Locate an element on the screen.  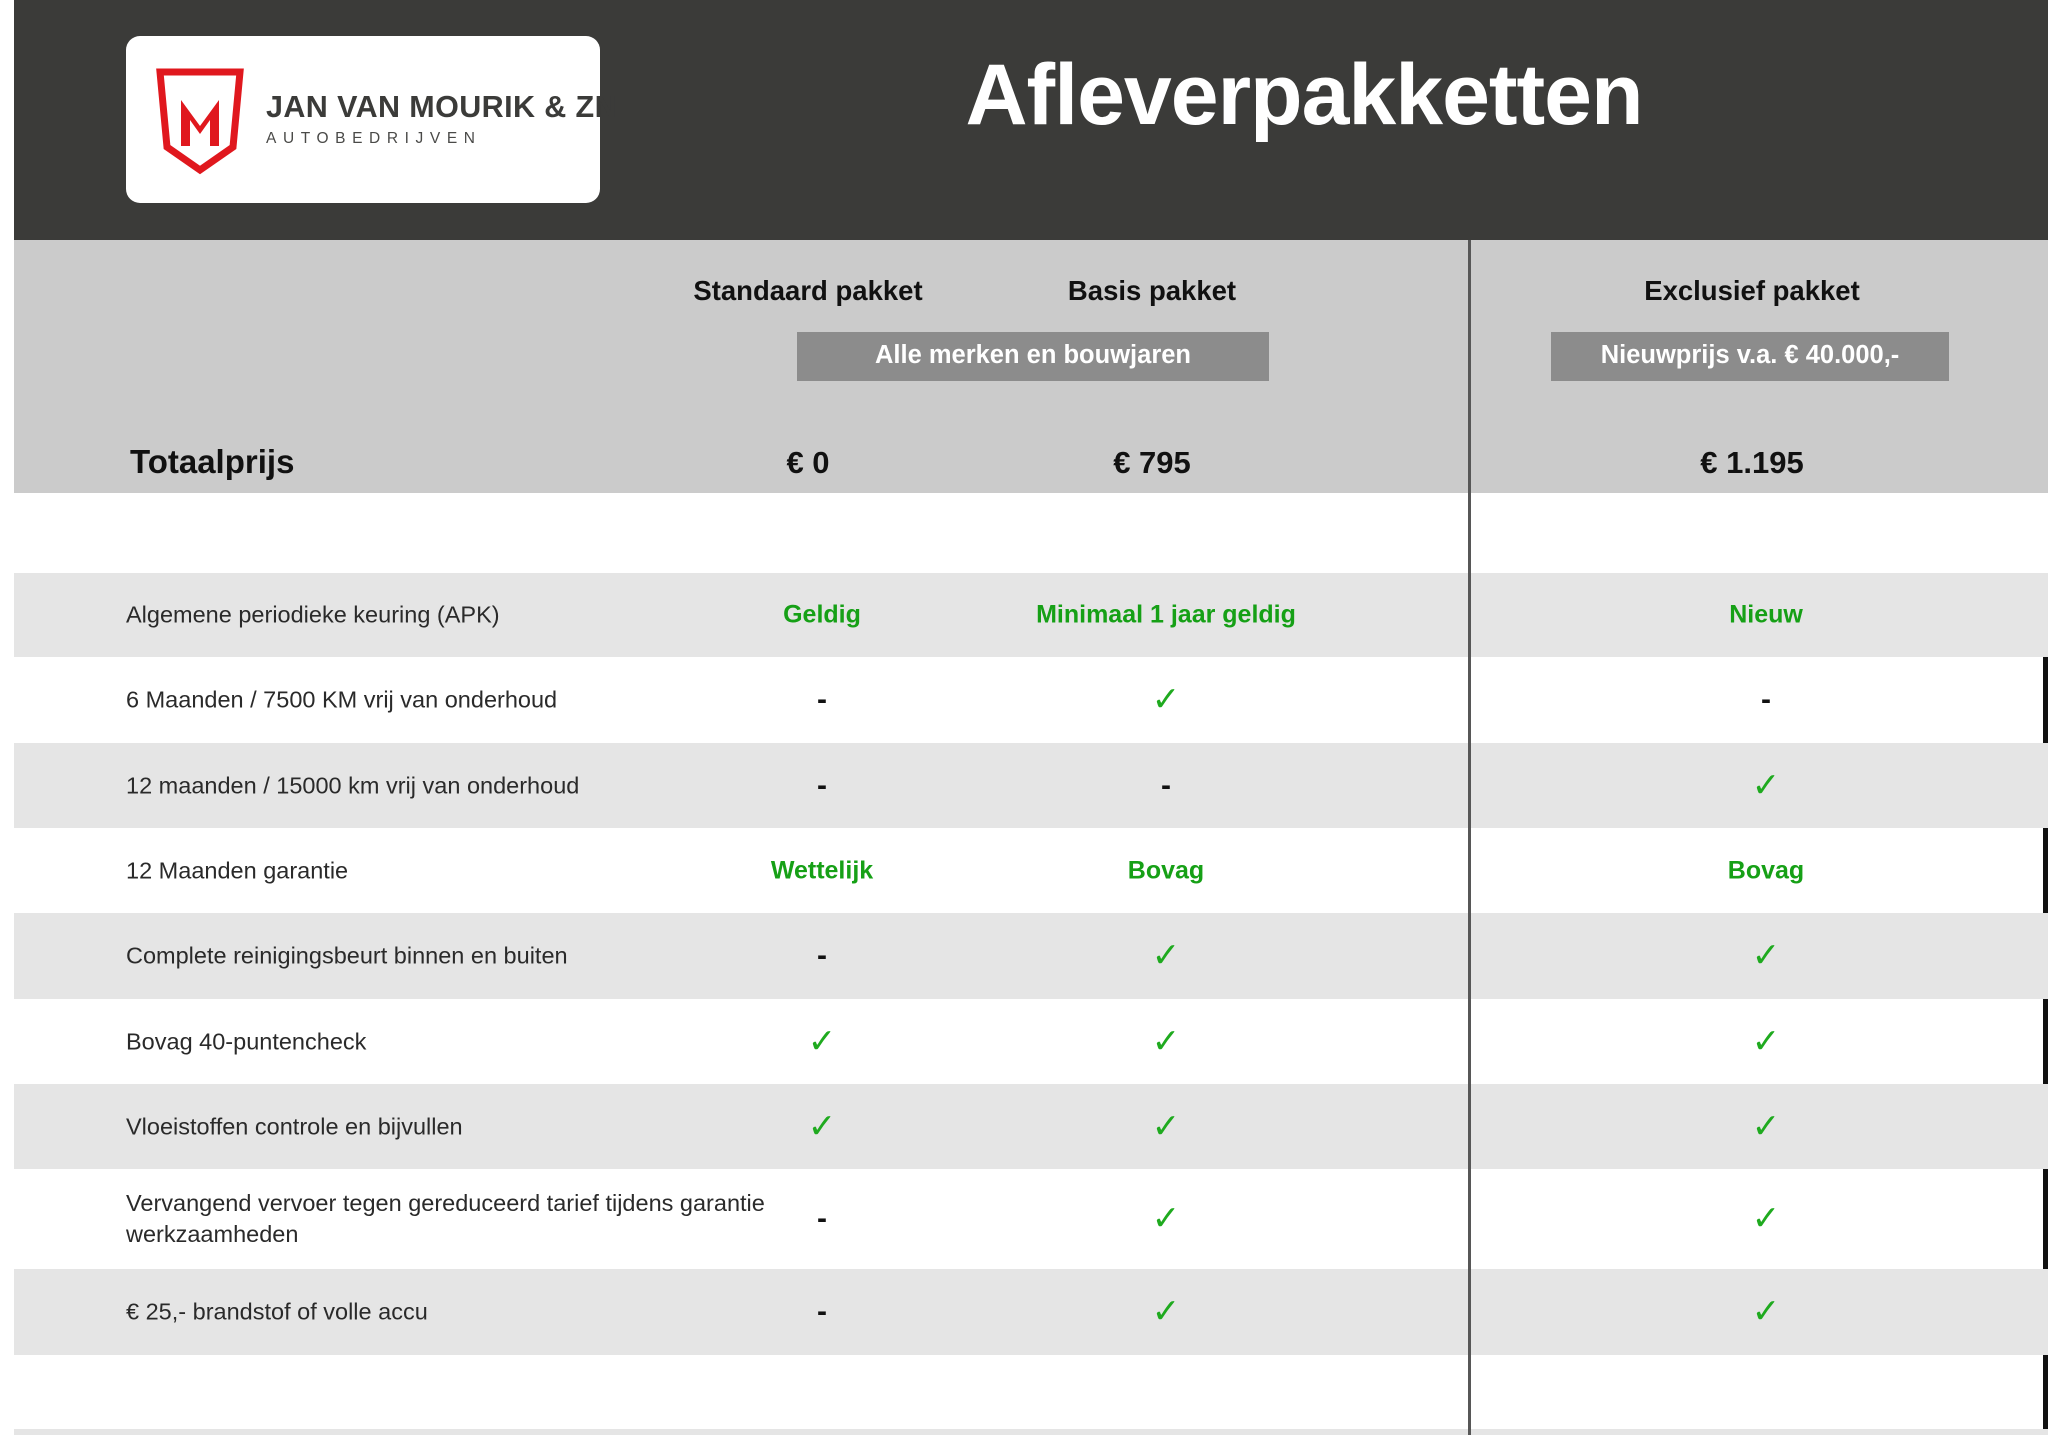
company-logo-card: JAN VAN MOURIK & ZN AUTOBEDRIJVEN is located at coordinates (371, 119).